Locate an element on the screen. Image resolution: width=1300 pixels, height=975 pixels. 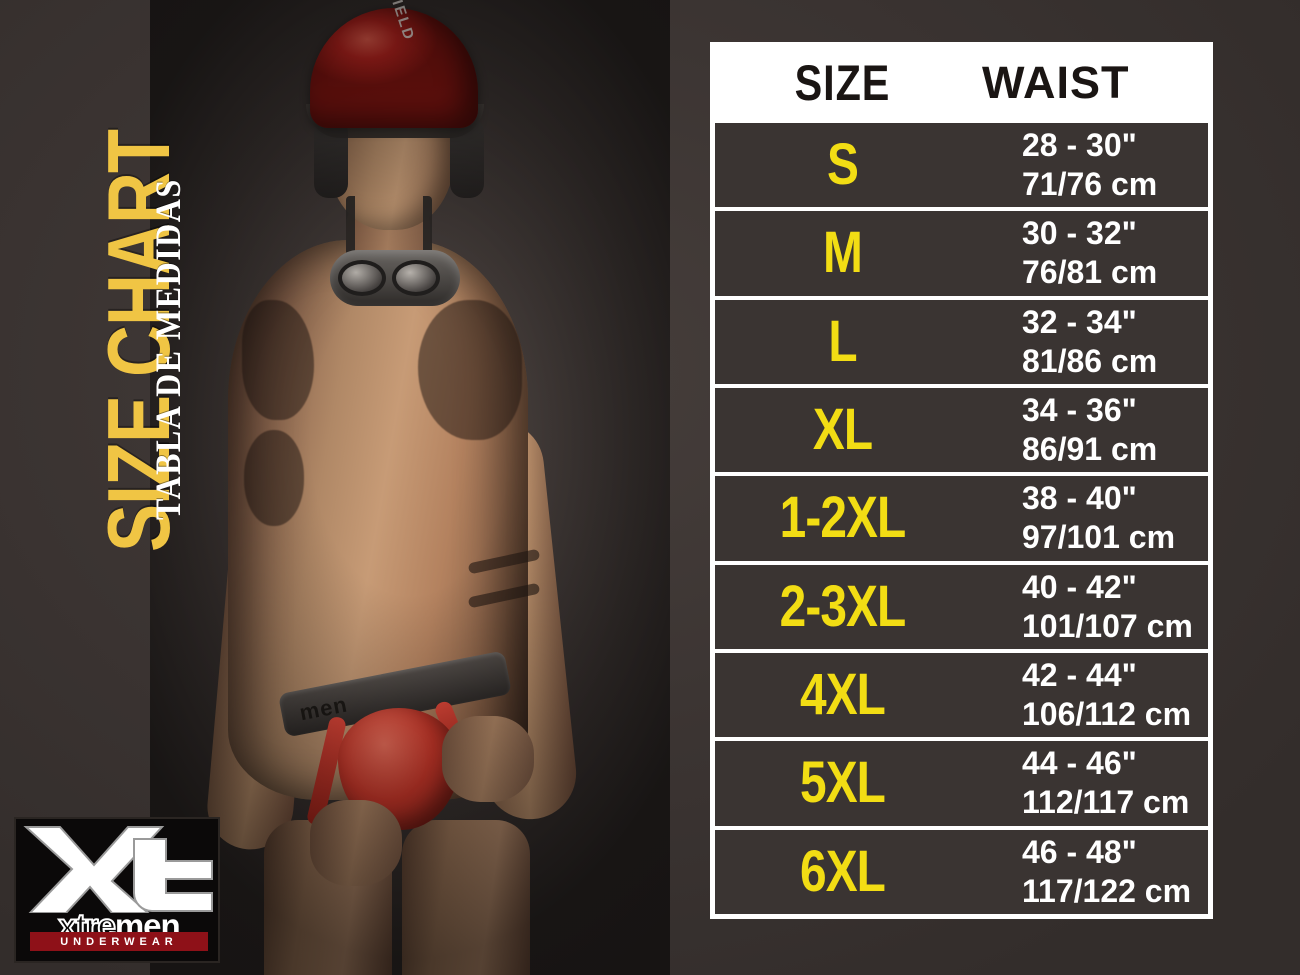
table-row: 6XL 46 - 48" 117/122 cm is located at coordinates (961, 869).